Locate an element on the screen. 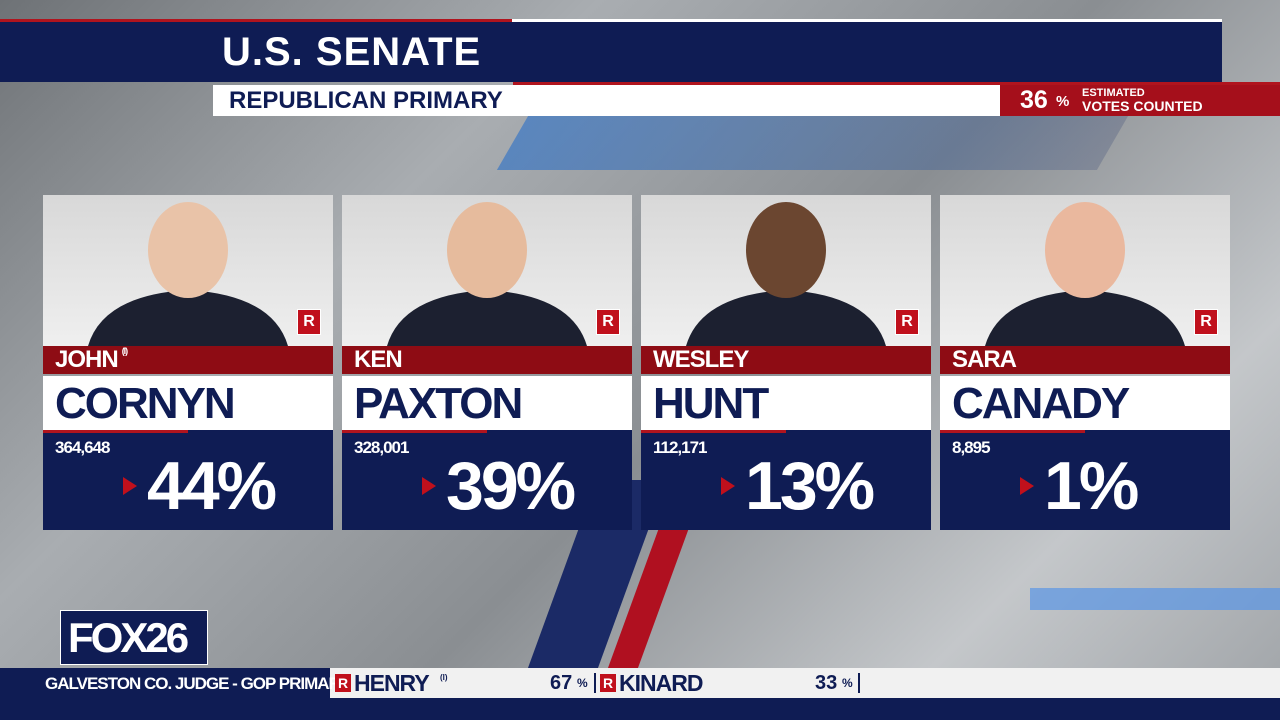 This screenshot has width=1280, height=720. votes-counted-unit: % is located at coordinates (1063, 101).